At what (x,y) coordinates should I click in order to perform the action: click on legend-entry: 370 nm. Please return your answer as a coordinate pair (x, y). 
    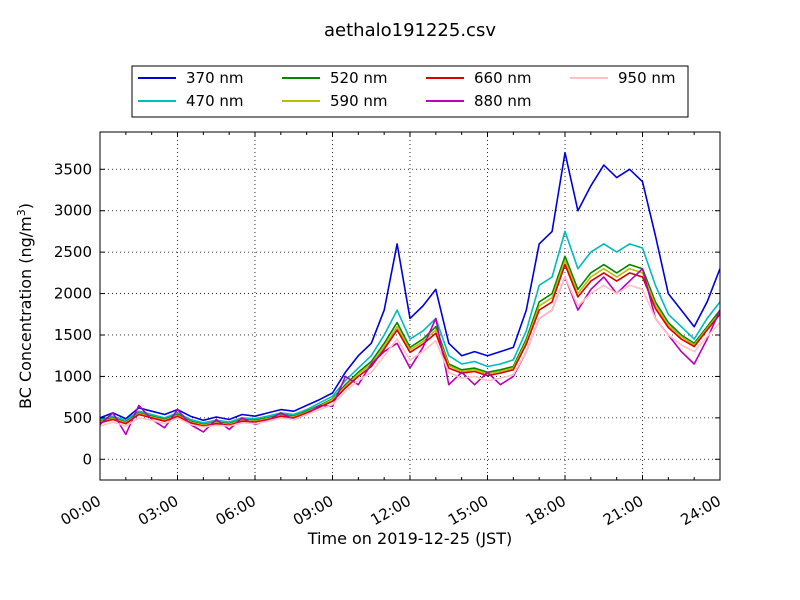
    Looking at the image, I should click on (191, 78).